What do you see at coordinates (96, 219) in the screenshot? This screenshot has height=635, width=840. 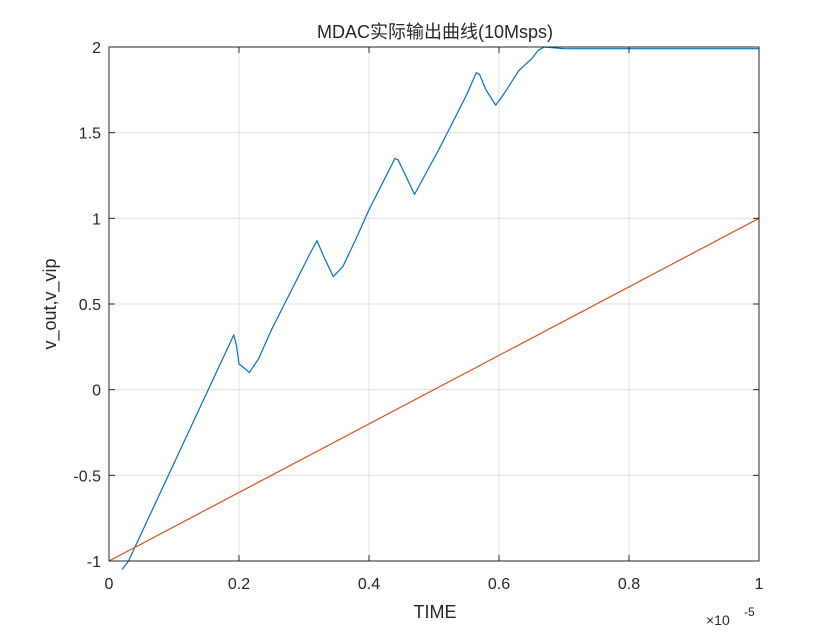 I see `y-tick-label: 1` at bounding box center [96, 219].